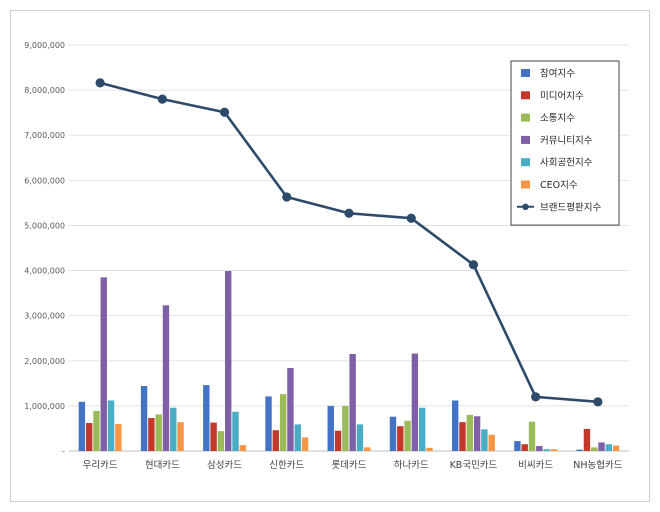 The width and height of the screenshot is (660, 512). Describe the element at coordinates (162, 465) in the screenshot. I see `category-label: 현대카드` at that location.